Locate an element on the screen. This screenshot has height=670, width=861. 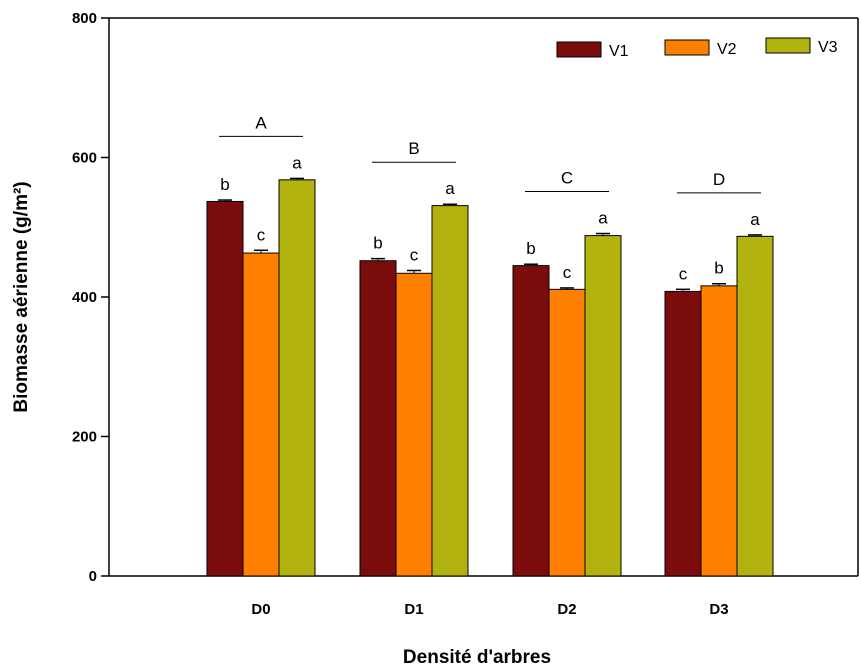
y-tick-label: 200 is located at coordinates (84, 437).